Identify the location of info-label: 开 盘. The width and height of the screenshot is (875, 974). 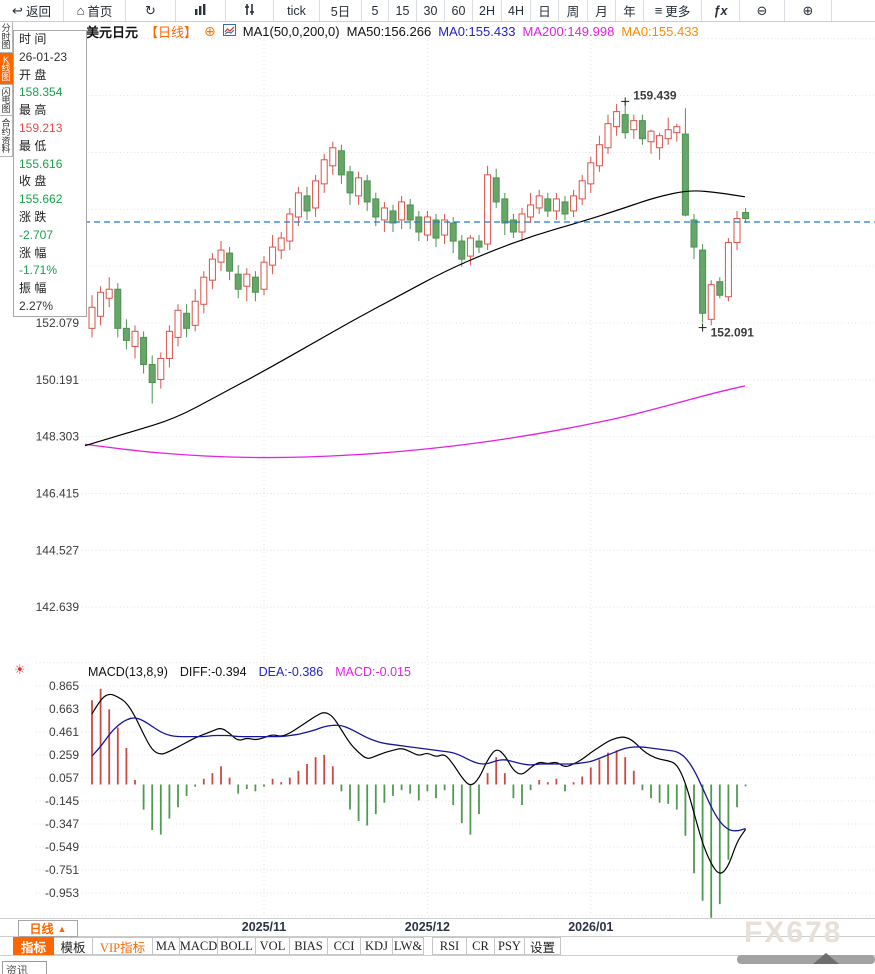
(33, 74).